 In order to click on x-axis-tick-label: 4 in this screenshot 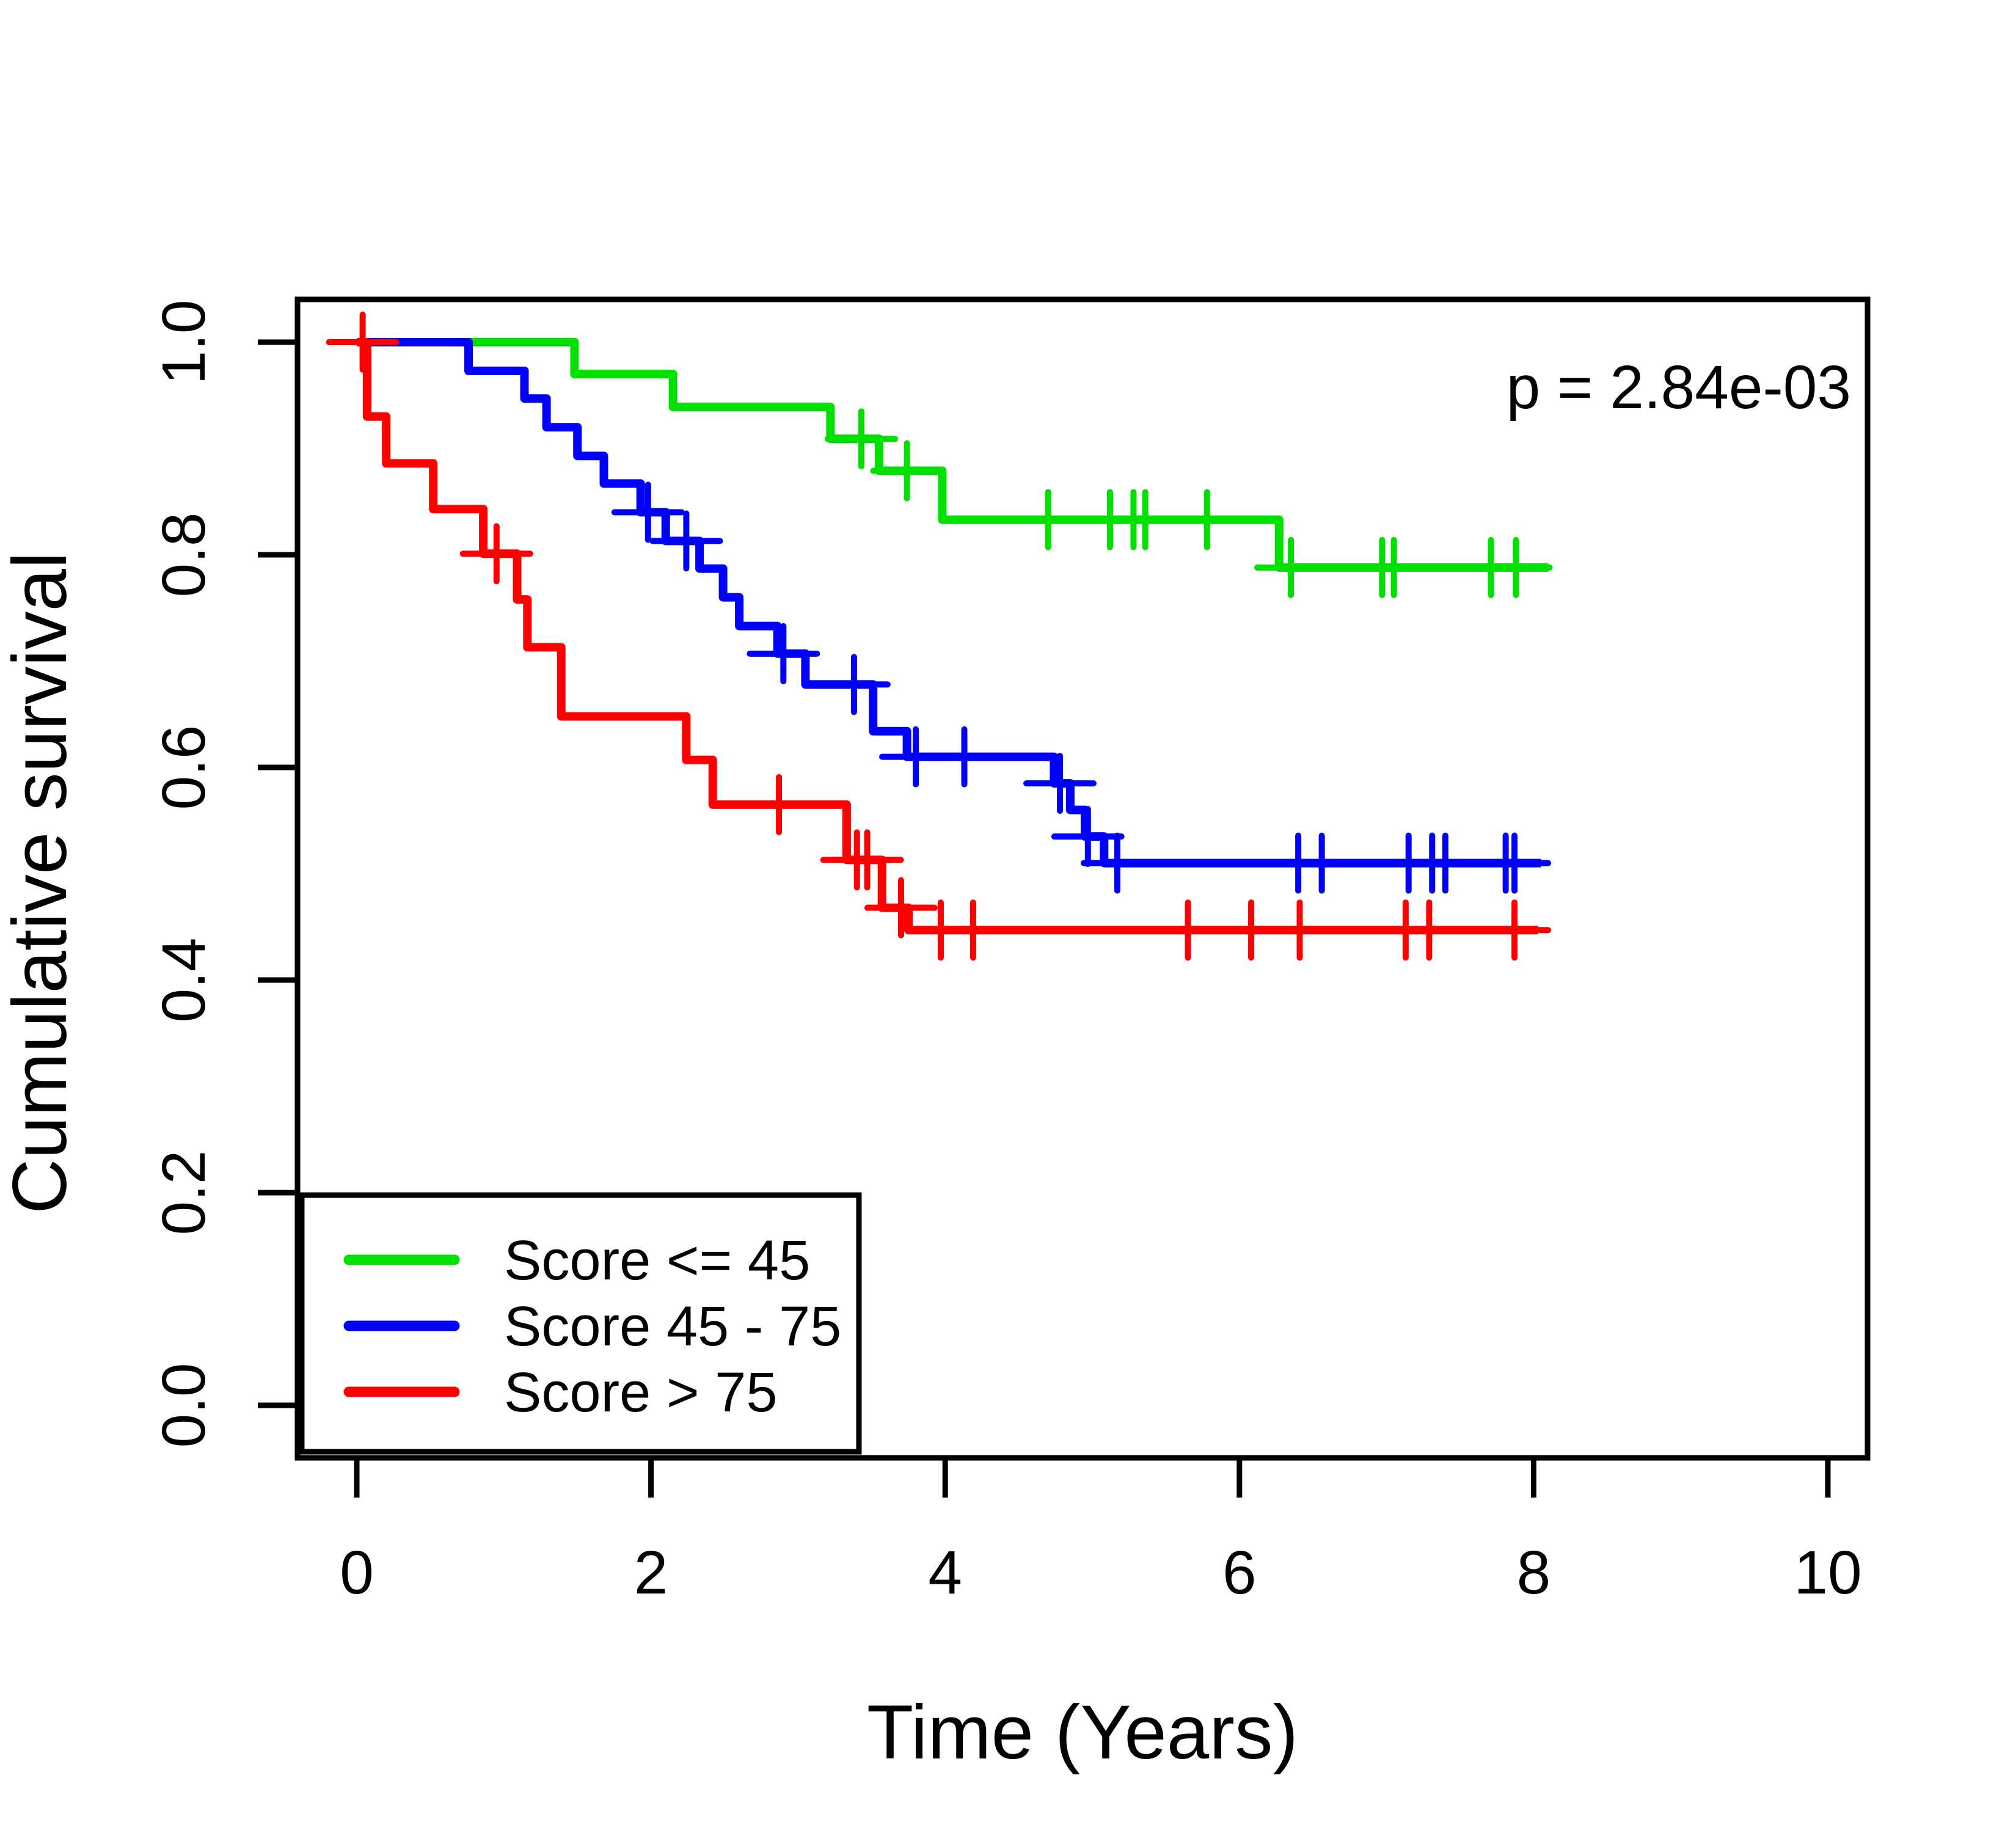, I will do `click(945, 1572)`.